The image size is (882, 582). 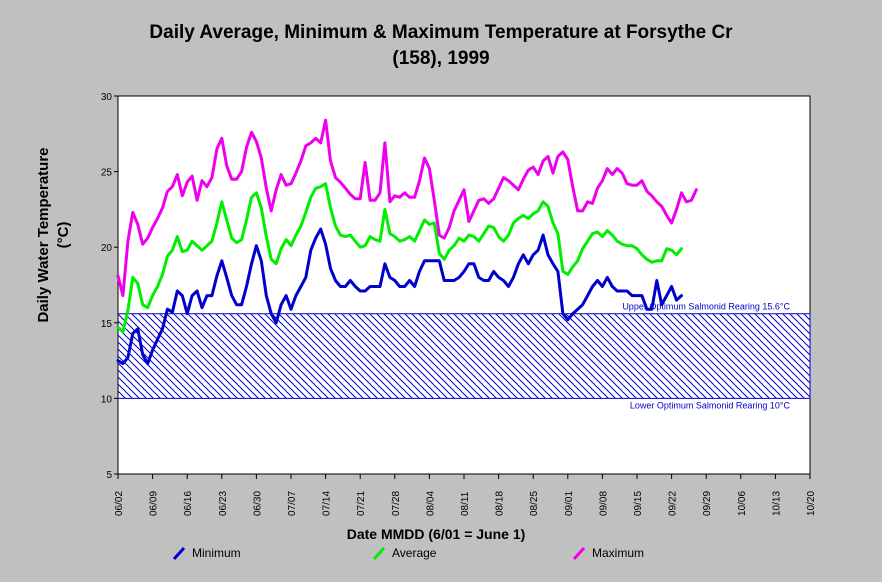 What do you see at coordinates (107, 248) in the screenshot?
I see `y-tick-label: 20` at bounding box center [107, 248].